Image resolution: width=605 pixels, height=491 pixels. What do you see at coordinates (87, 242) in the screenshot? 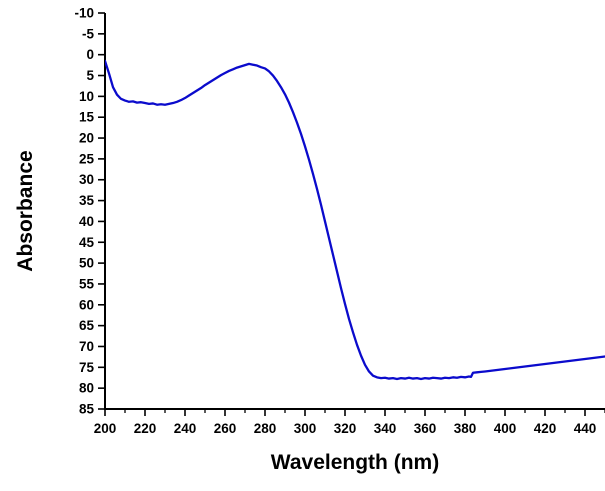
I see `y-tick-label: 45` at bounding box center [87, 242].